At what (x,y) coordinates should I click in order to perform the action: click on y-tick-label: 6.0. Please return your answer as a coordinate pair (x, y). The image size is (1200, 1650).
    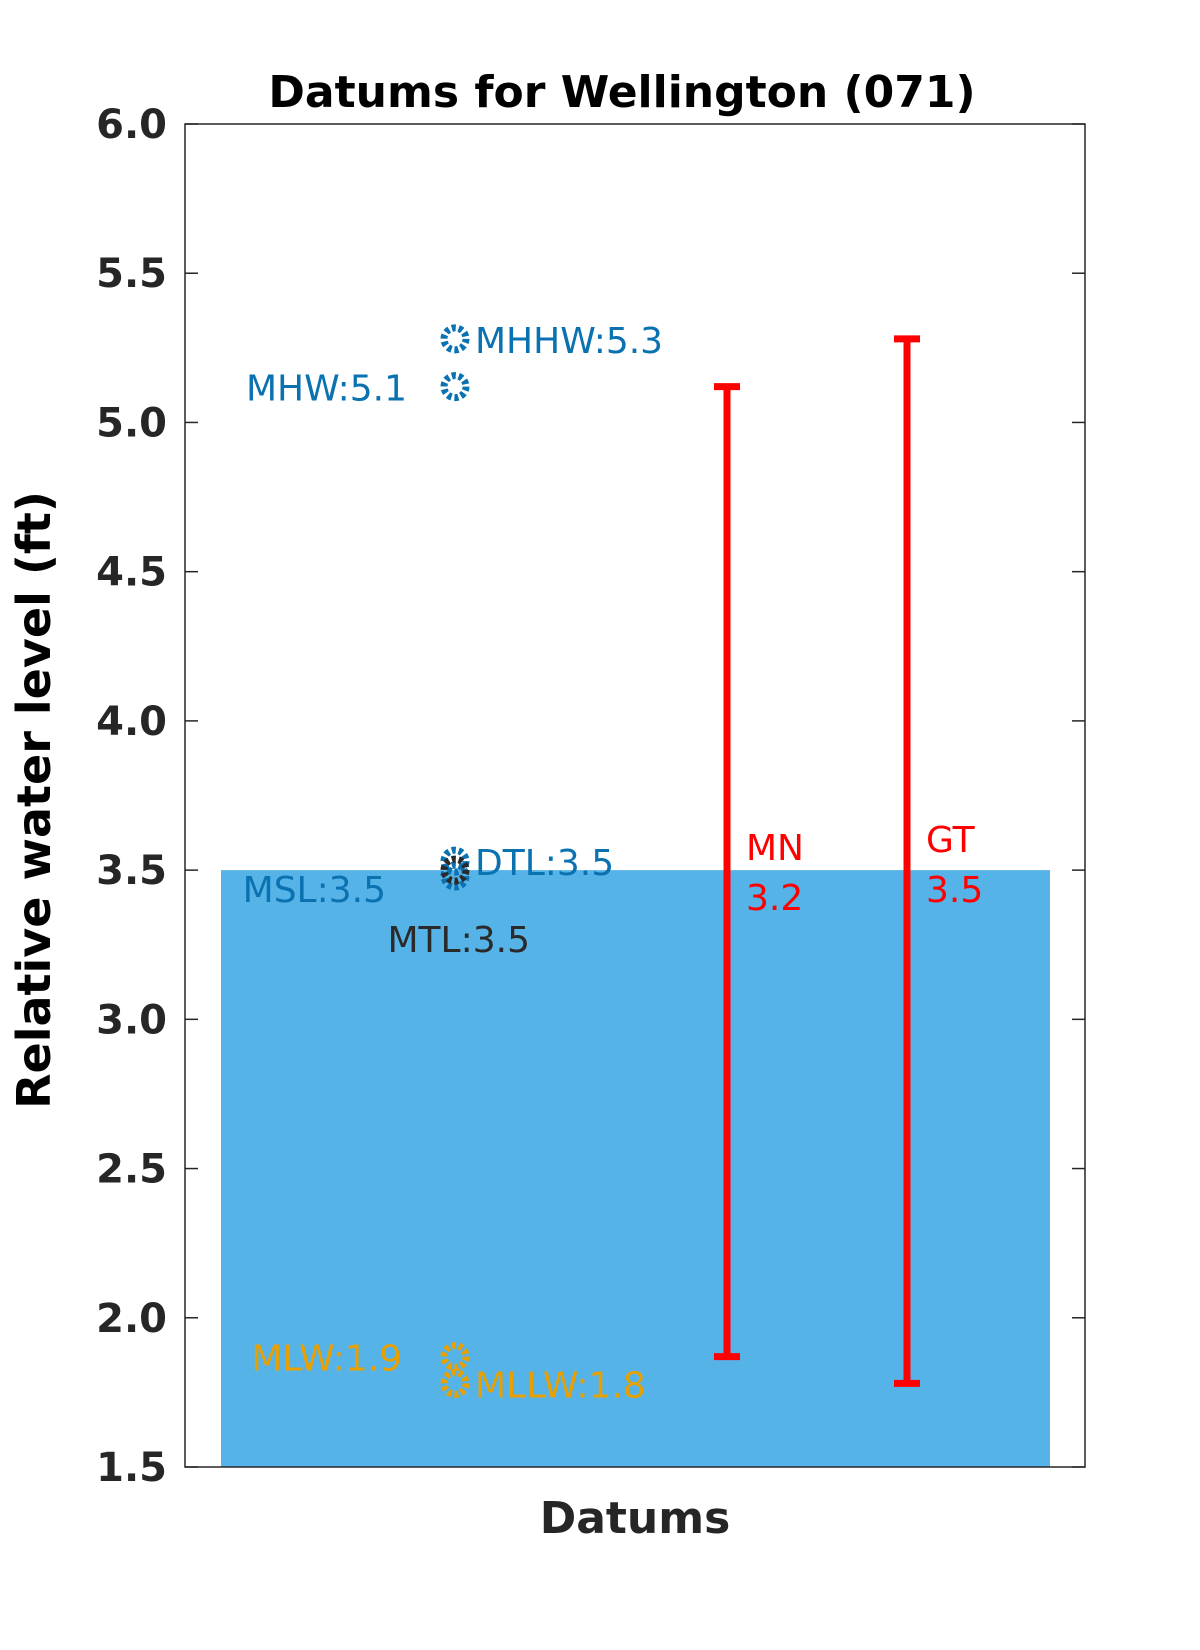
    Looking at the image, I should click on (131, 125).